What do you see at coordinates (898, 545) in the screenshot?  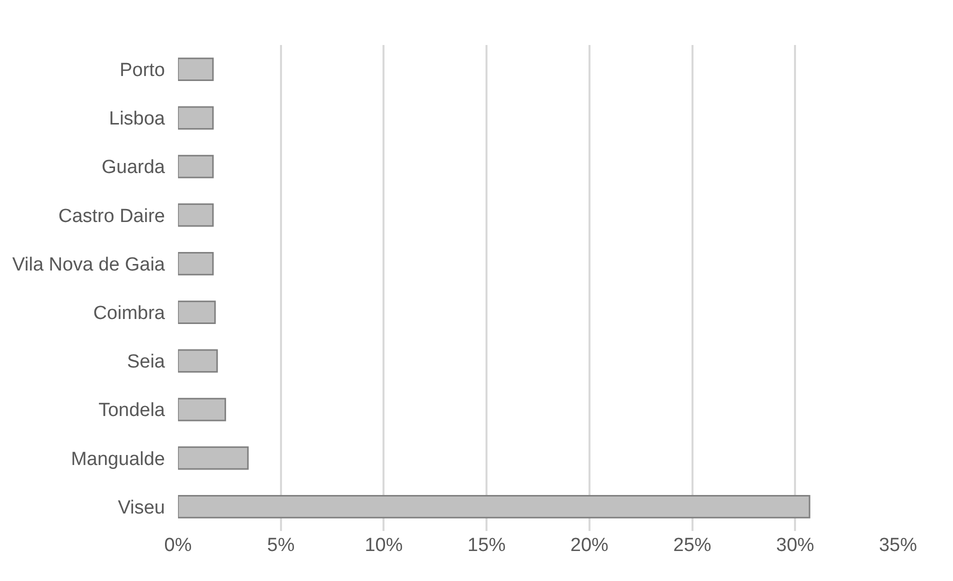 I see `x-tick-label: 35%` at bounding box center [898, 545].